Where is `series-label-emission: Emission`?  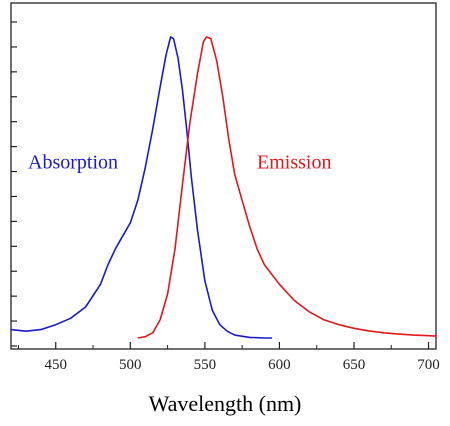 series-label-emission: Emission is located at coordinates (294, 162).